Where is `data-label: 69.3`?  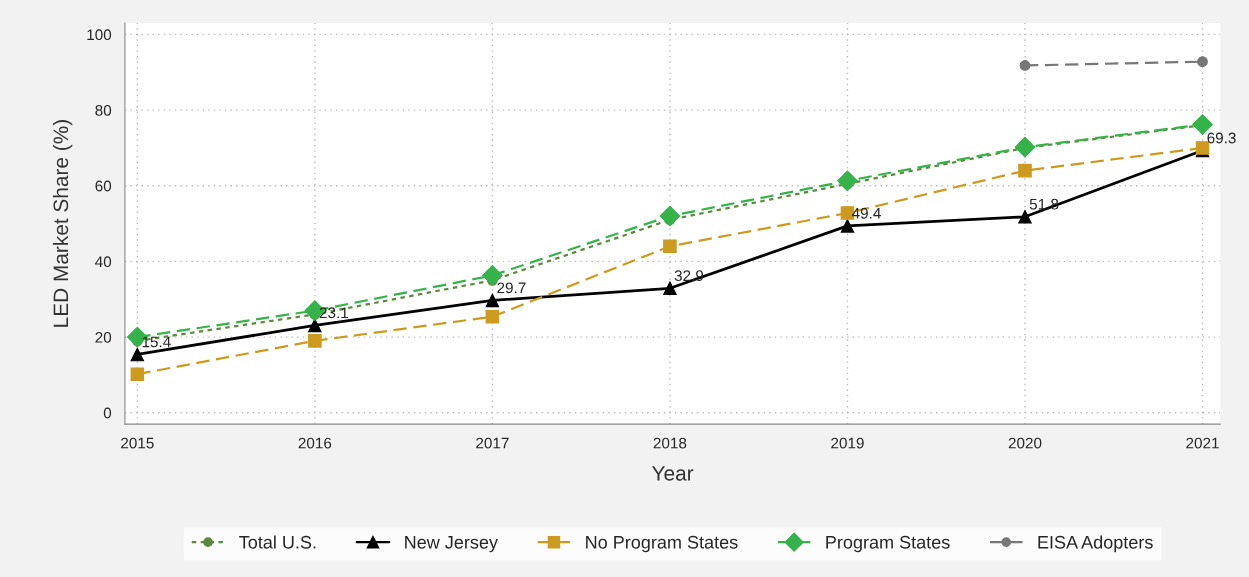 data-label: 69.3 is located at coordinates (1221, 138).